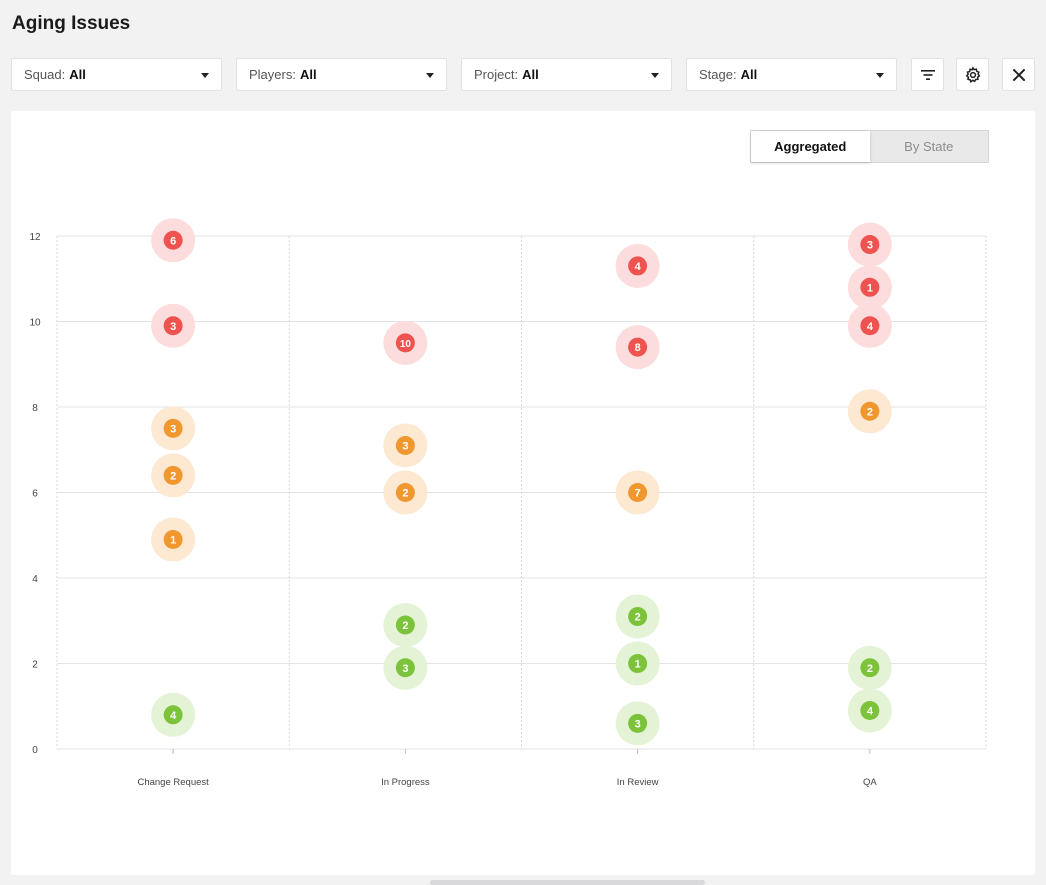  What do you see at coordinates (35, 494) in the screenshot?
I see `y-tick-label: 6` at bounding box center [35, 494].